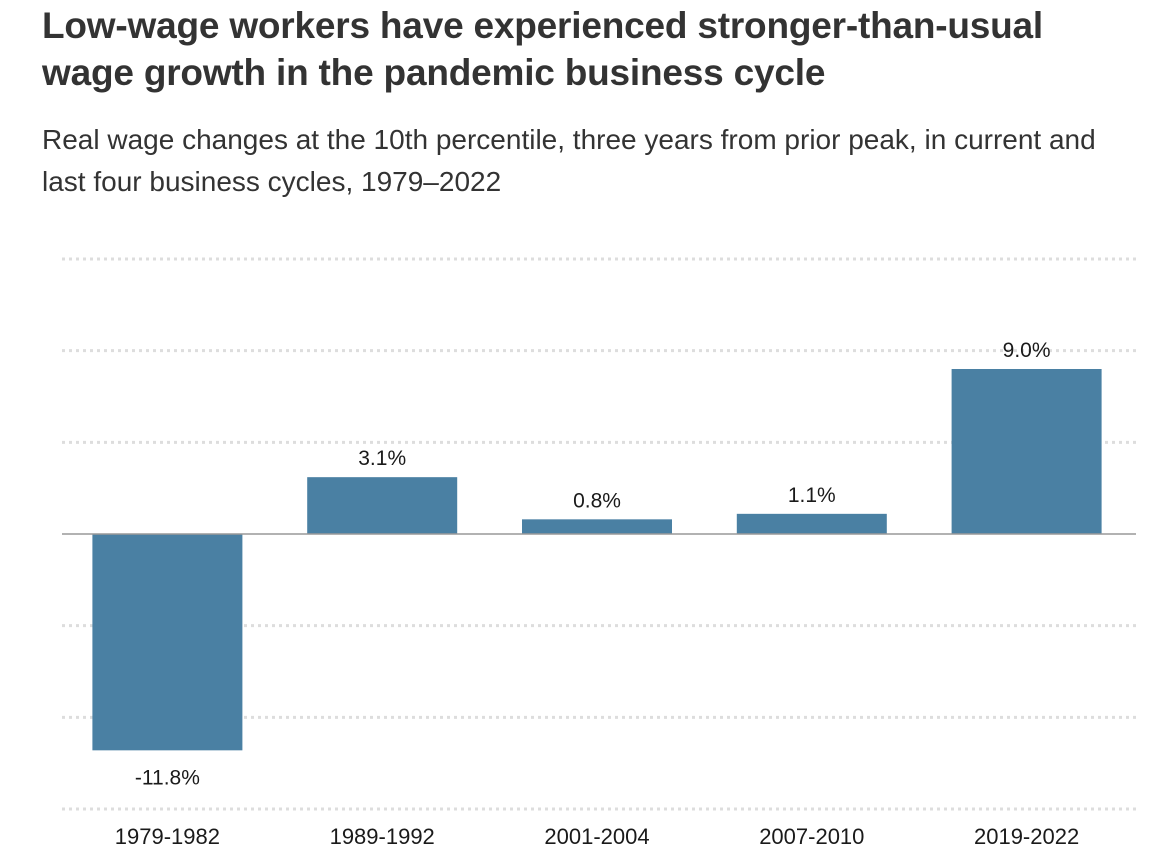  I want to click on x-tick-label: 2001-2004, so click(596, 836).